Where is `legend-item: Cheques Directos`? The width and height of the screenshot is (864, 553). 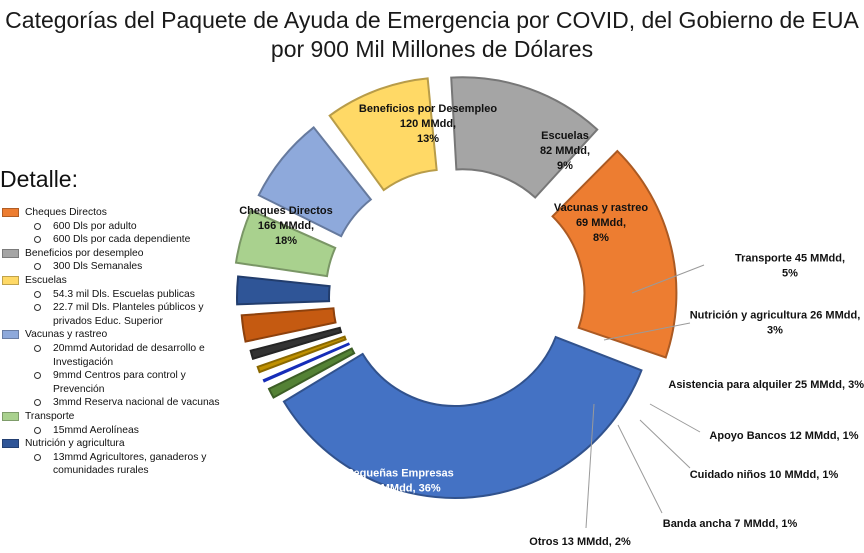 legend-item: Cheques Directos is located at coordinates (122, 213).